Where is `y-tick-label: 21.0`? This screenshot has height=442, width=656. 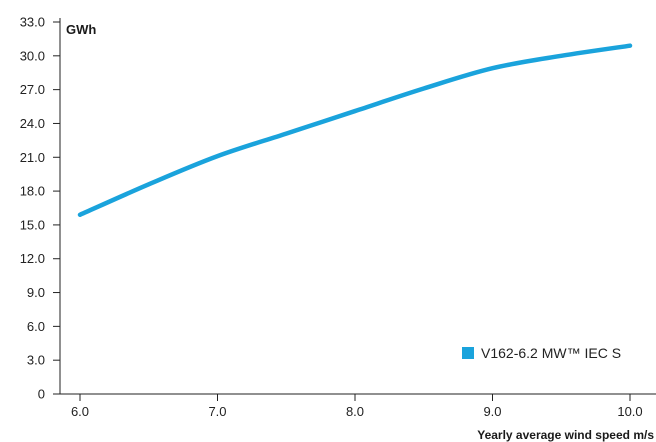
y-tick-label: 21.0 is located at coordinates (32, 157).